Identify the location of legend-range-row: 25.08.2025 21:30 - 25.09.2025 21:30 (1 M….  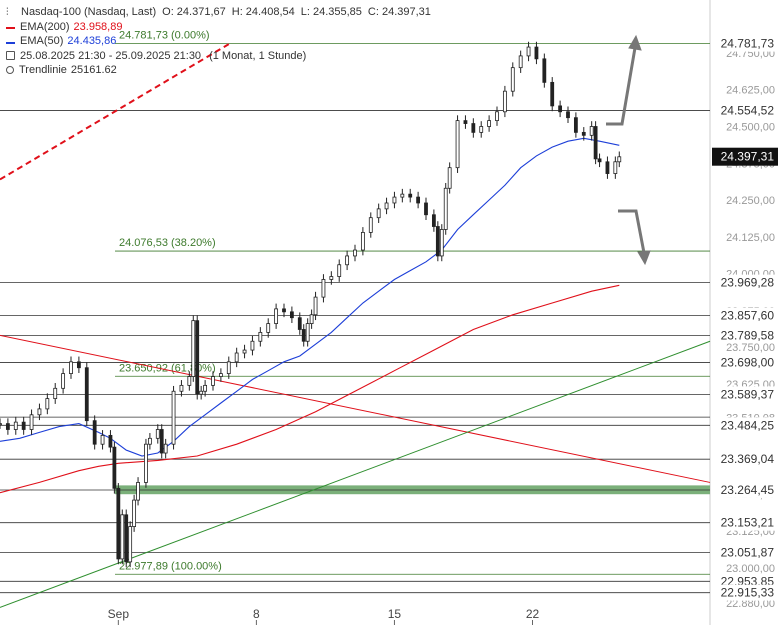
(218, 56).